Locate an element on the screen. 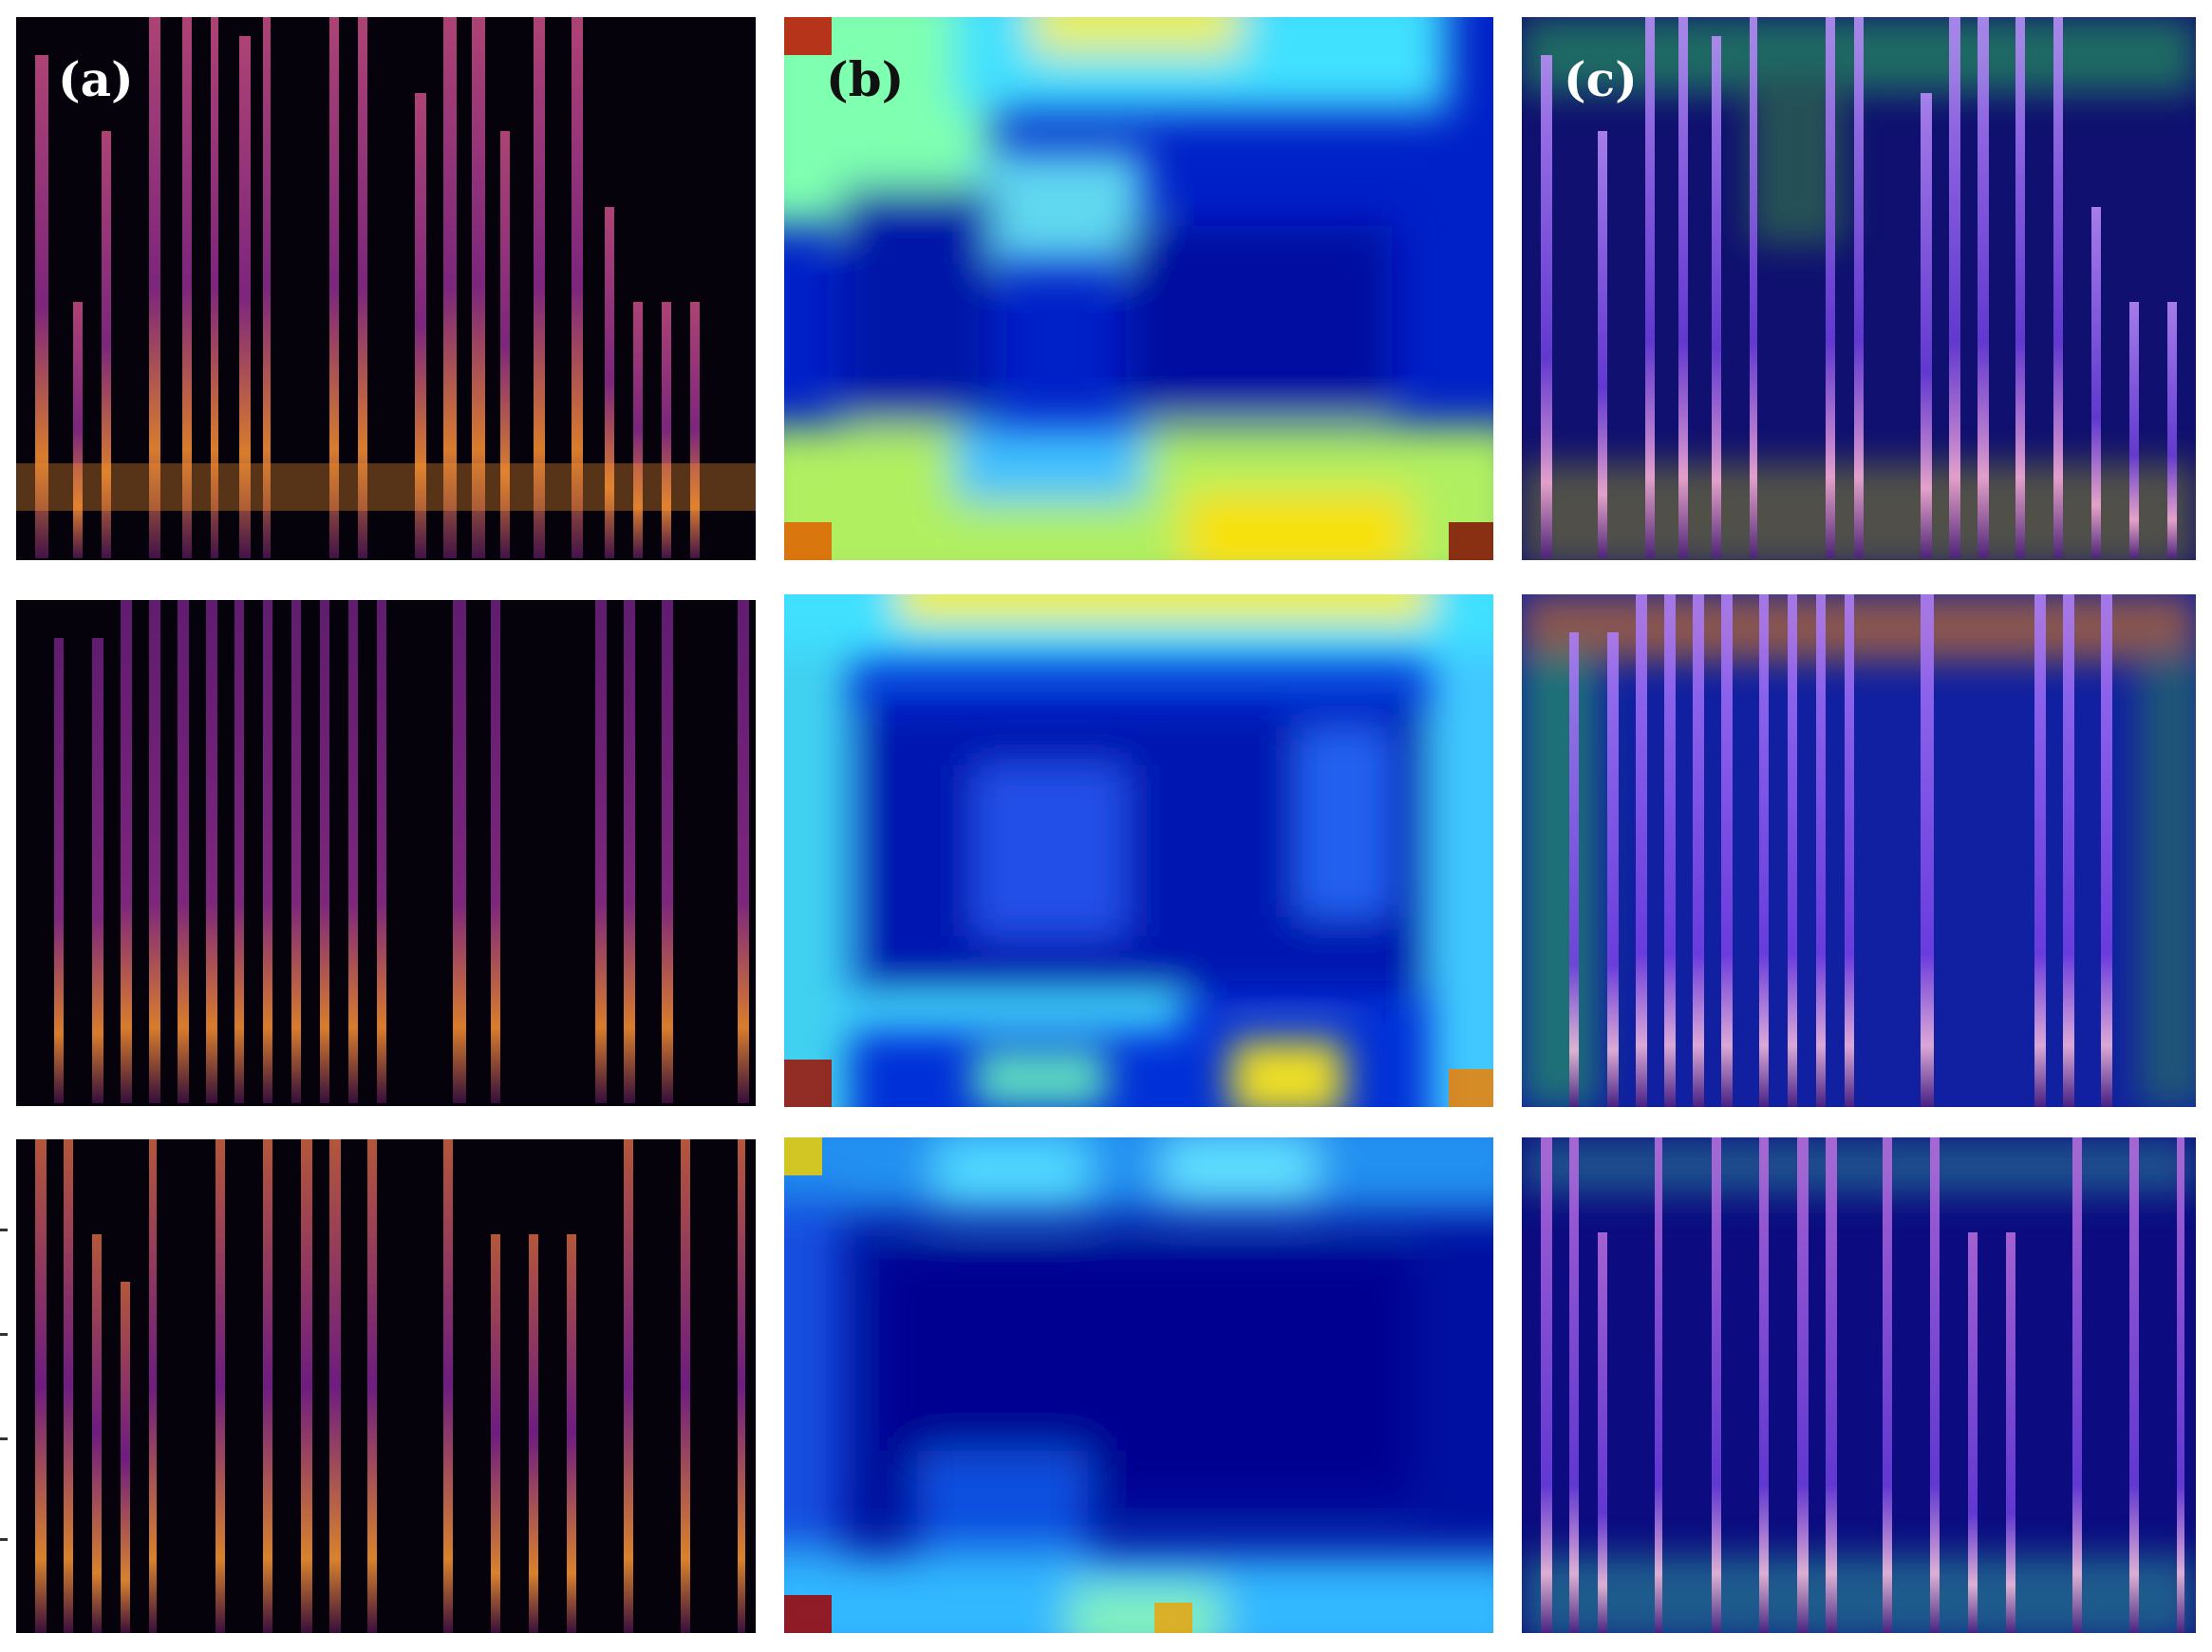 The image size is (2212, 1652). spectrogram-row3 is located at coordinates (386, 1386).